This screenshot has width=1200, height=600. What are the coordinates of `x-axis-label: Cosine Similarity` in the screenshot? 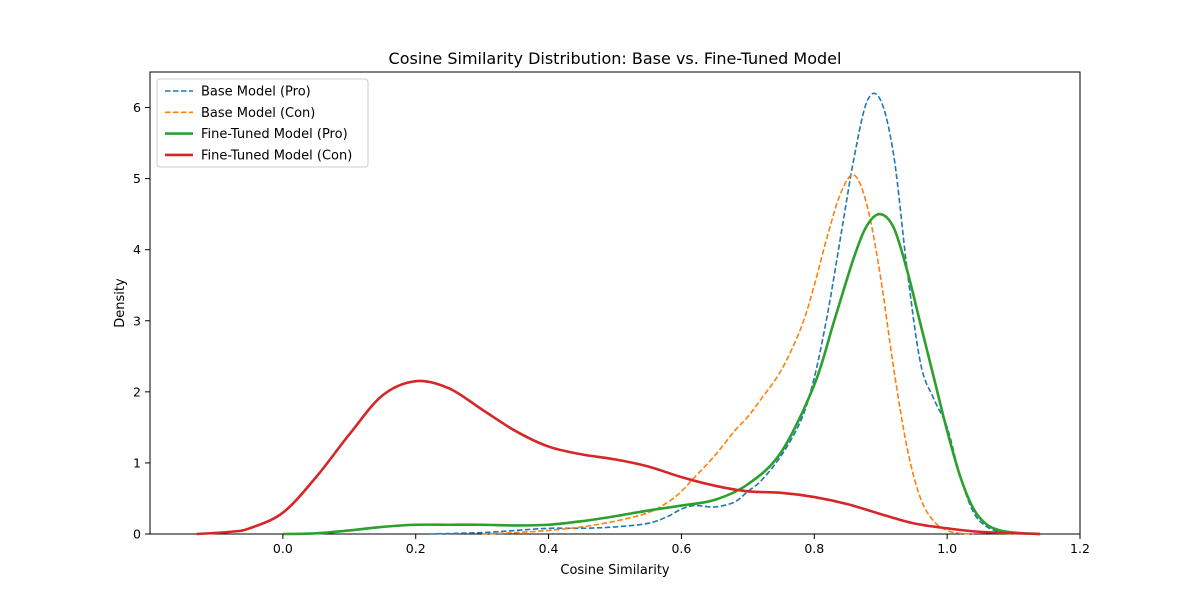 It's located at (615, 570).